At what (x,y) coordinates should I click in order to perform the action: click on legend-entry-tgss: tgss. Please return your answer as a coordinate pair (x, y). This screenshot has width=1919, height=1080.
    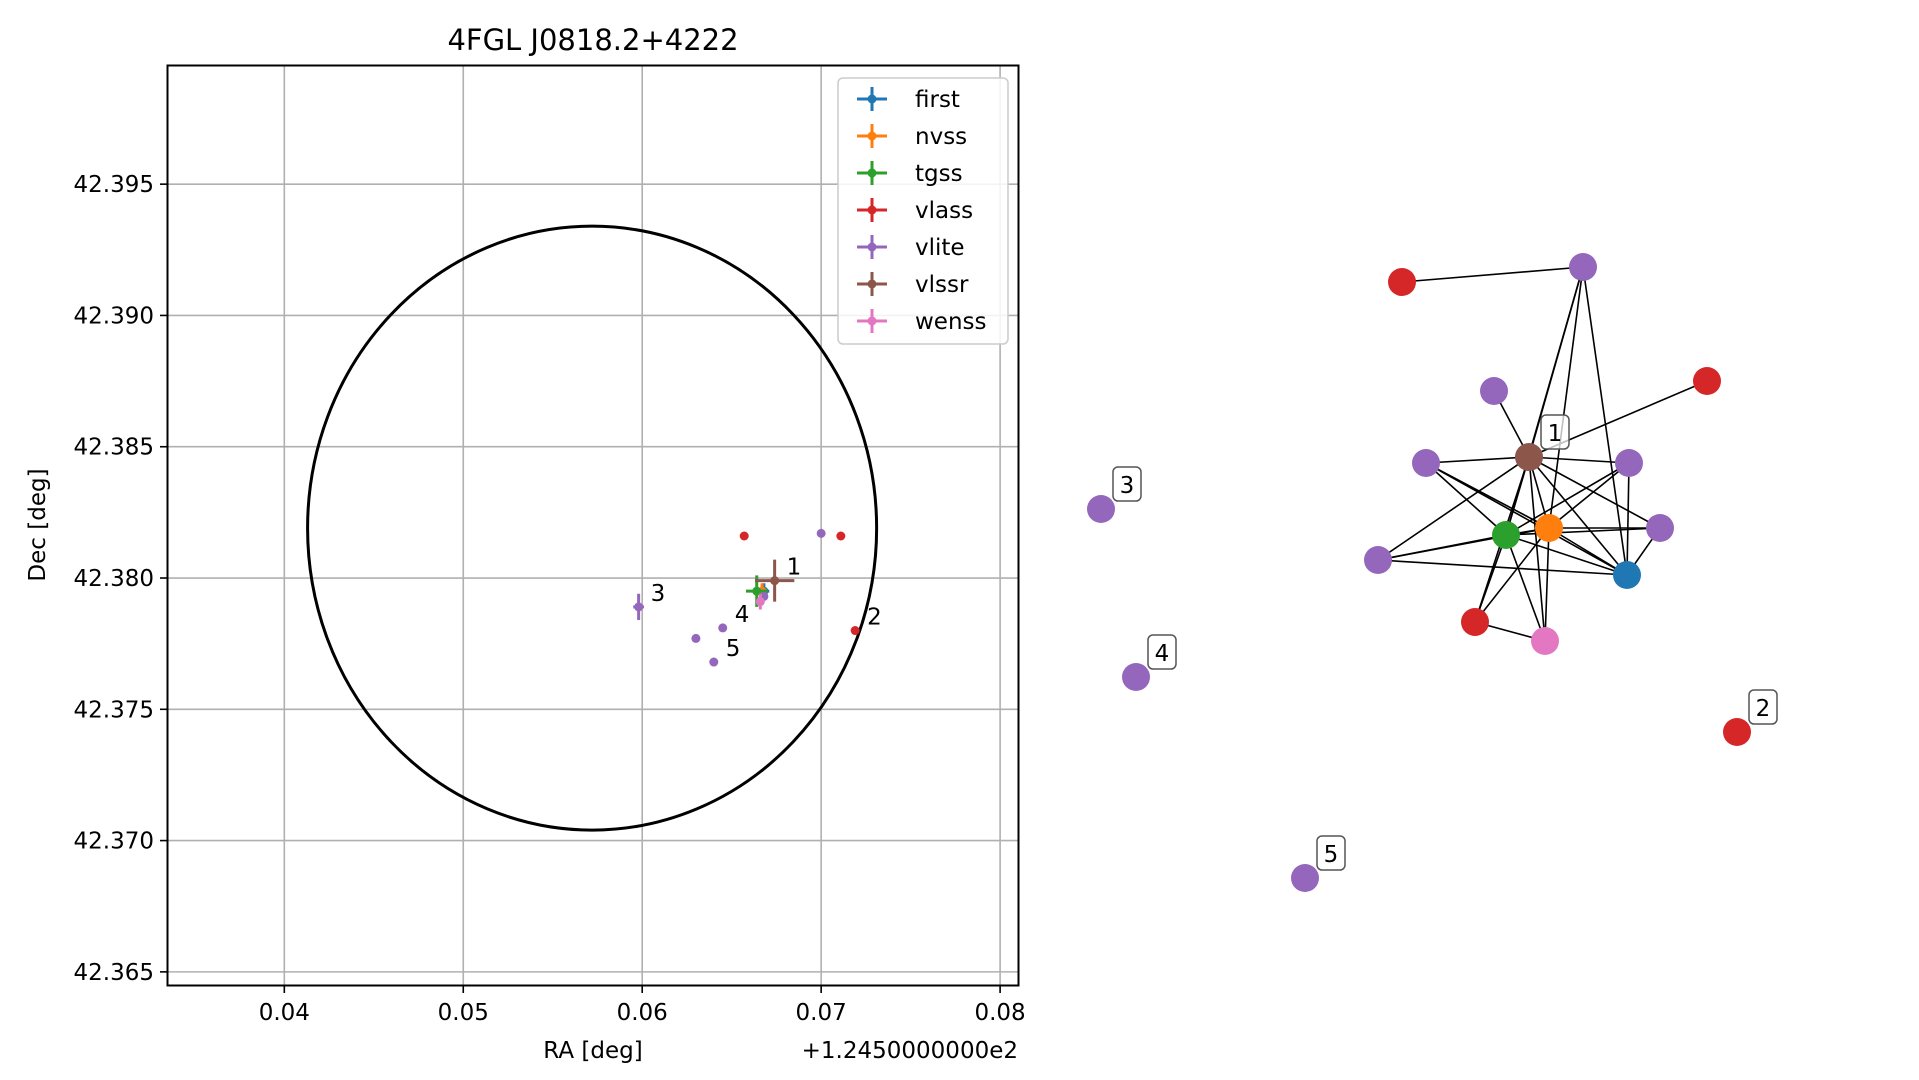
    Looking at the image, I should click on (910, 174).